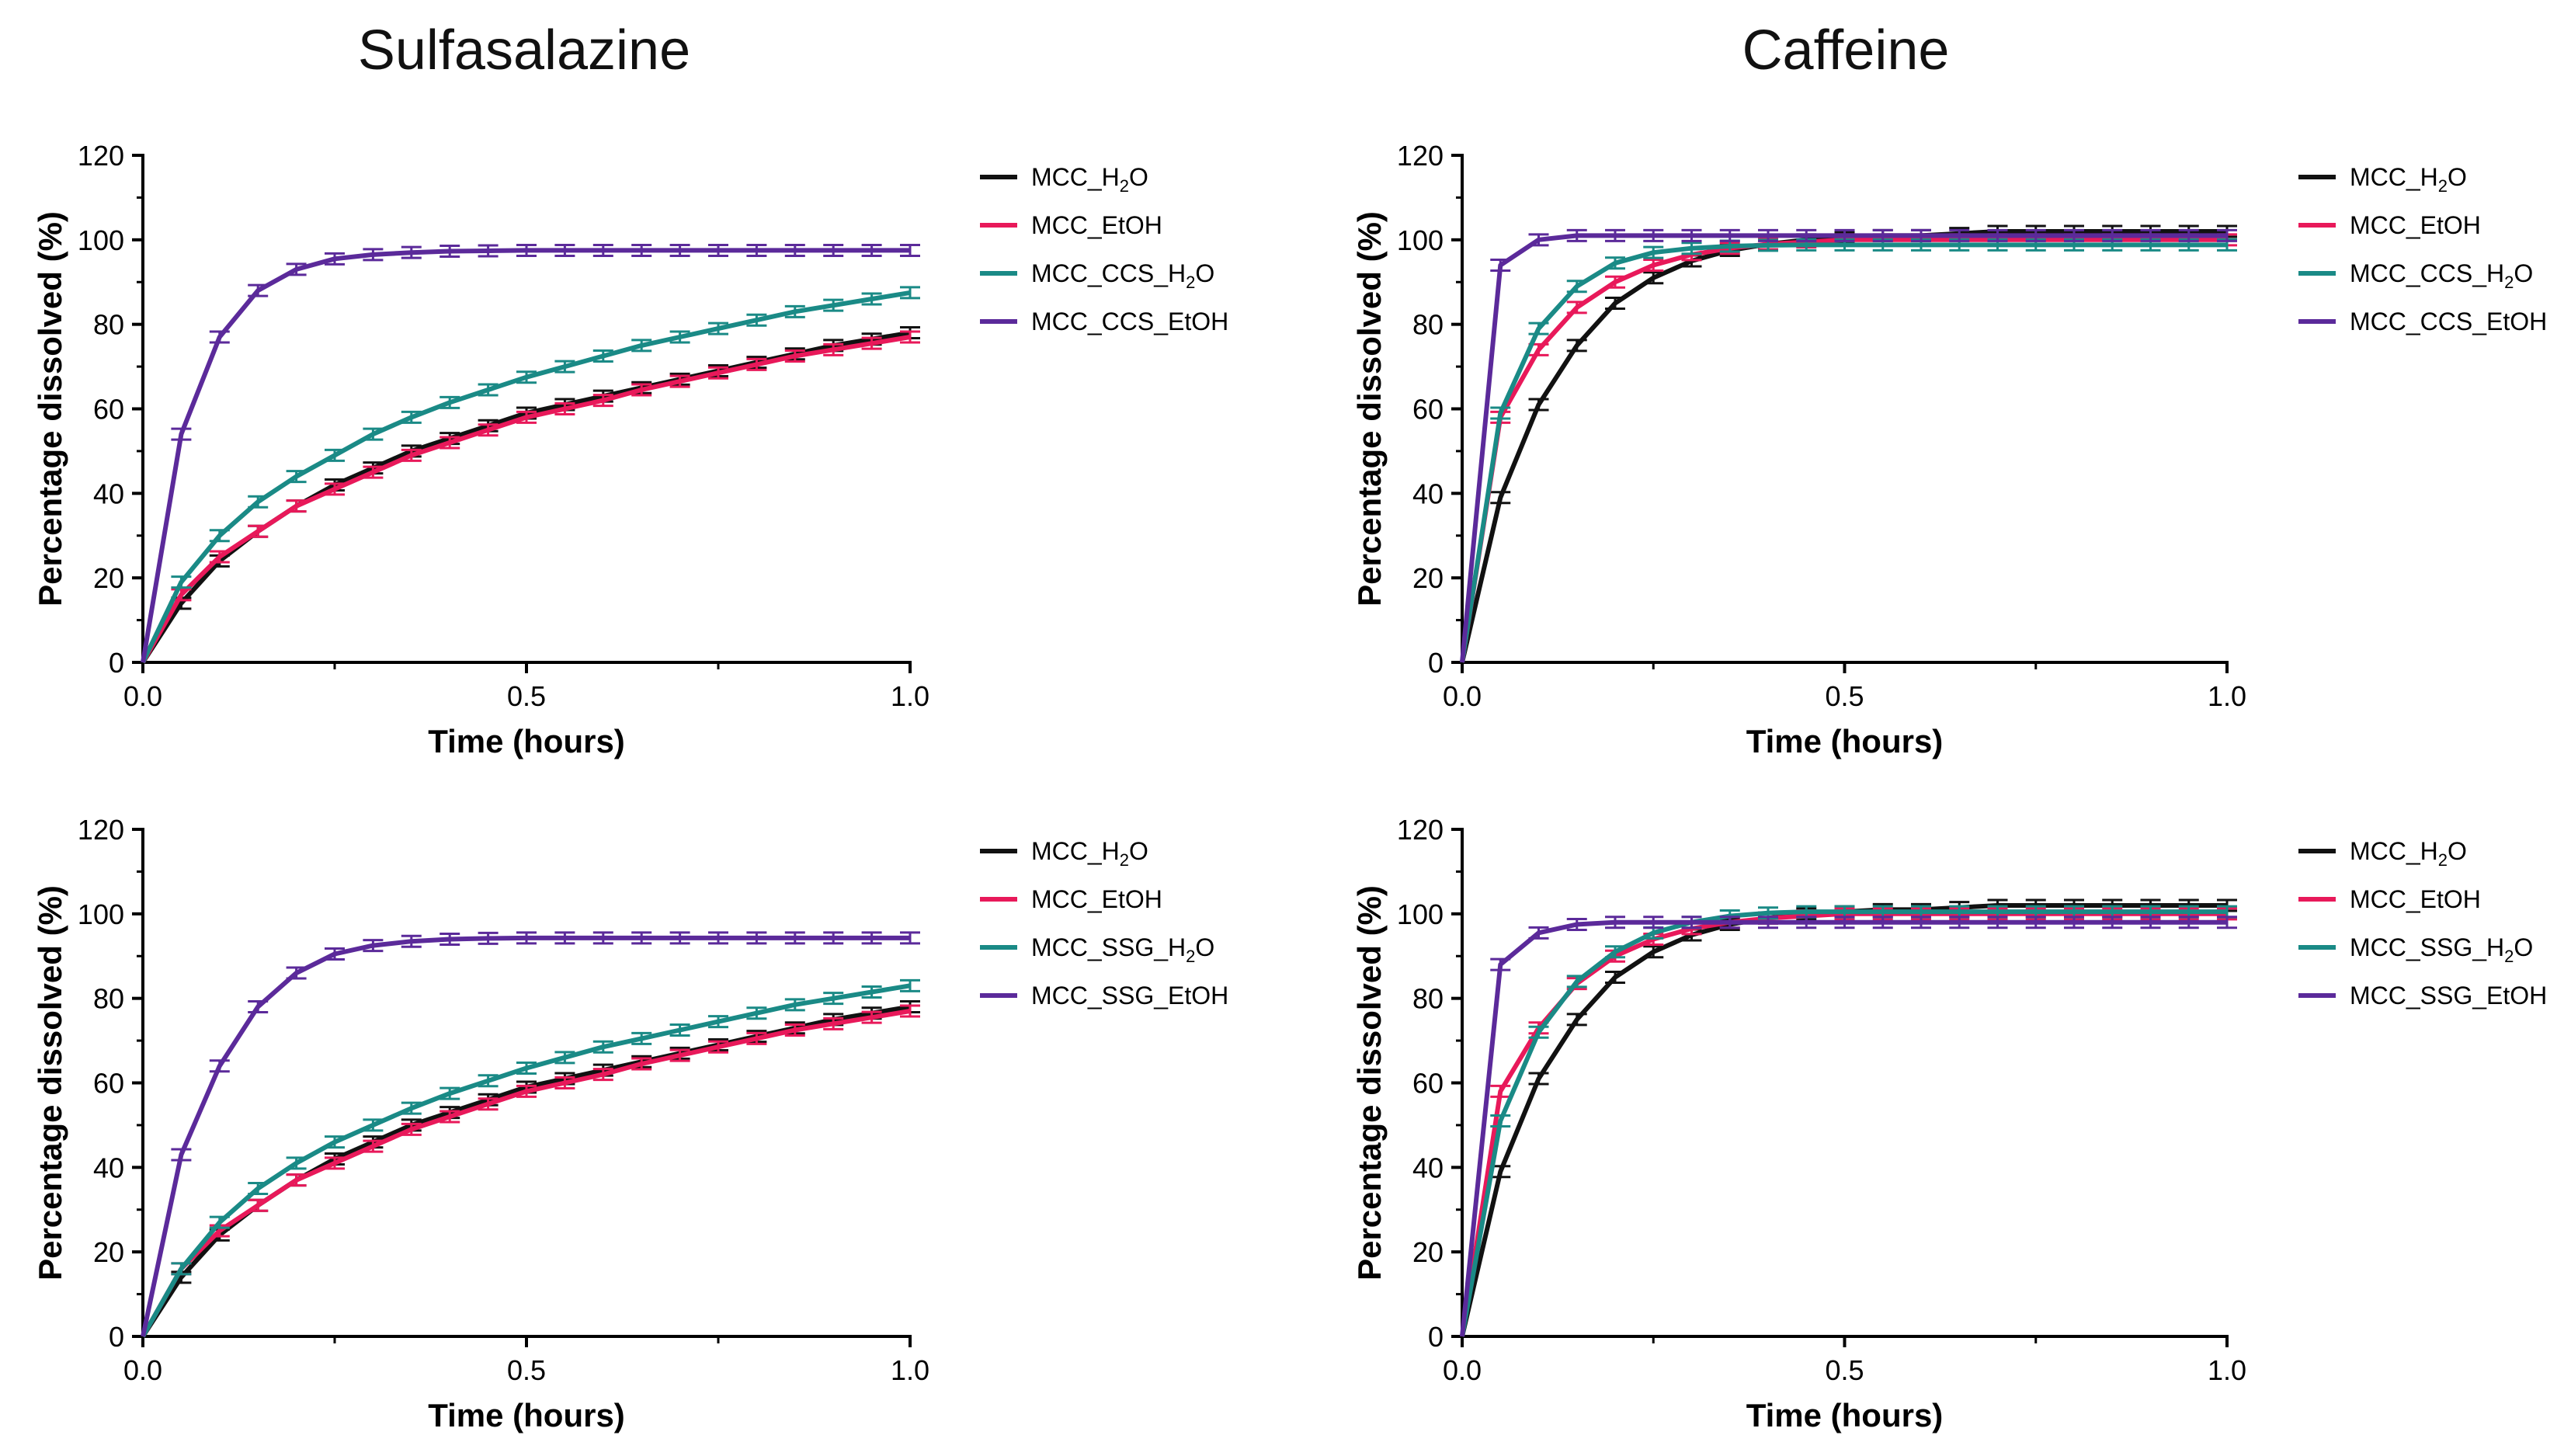 Image resolution: width=2571 pixels, height=1456 pixels. What do you see at coordinates (1846, 51) in the screenshot?
I see `column-title-caffeine: Caffeine` at bounding box center [1846, 51].